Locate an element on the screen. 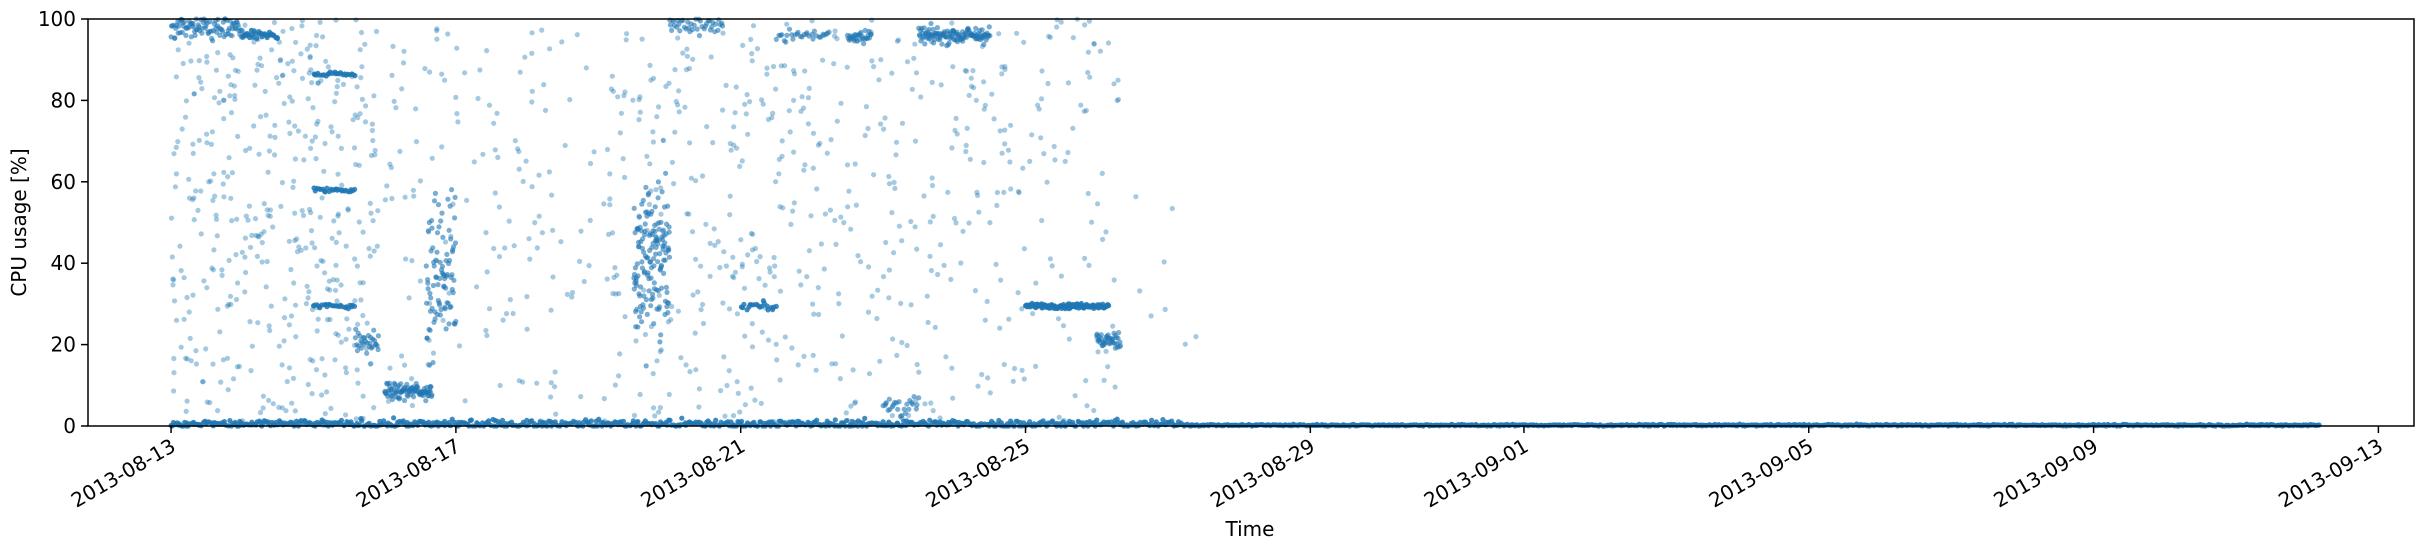 The height and width of the screenshot is (551, 2424). y-tick-label: 80 is located at coordinates (63, 100).